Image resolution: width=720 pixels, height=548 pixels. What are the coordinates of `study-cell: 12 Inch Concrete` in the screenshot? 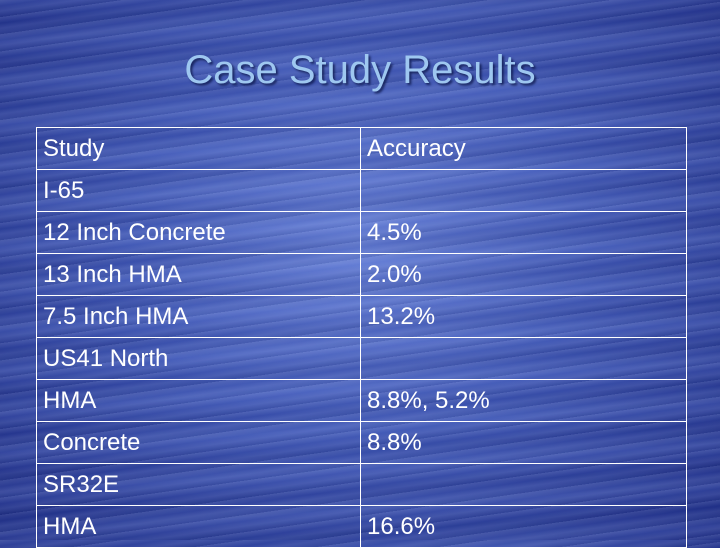 It's located at (198, 232).